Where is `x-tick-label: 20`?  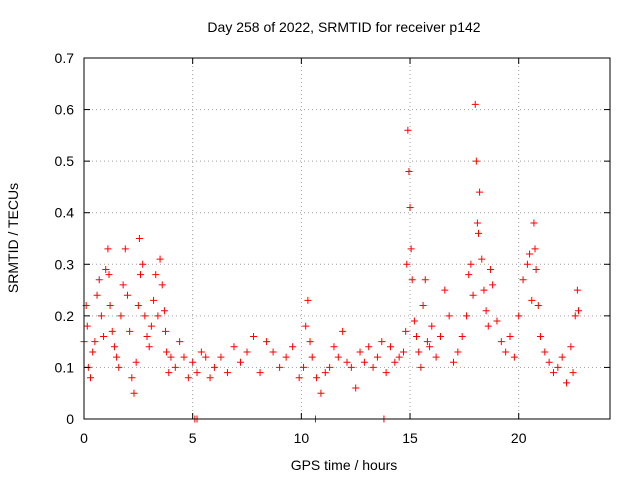
x-tick-label: 20 is located at coordinates (519, 438).